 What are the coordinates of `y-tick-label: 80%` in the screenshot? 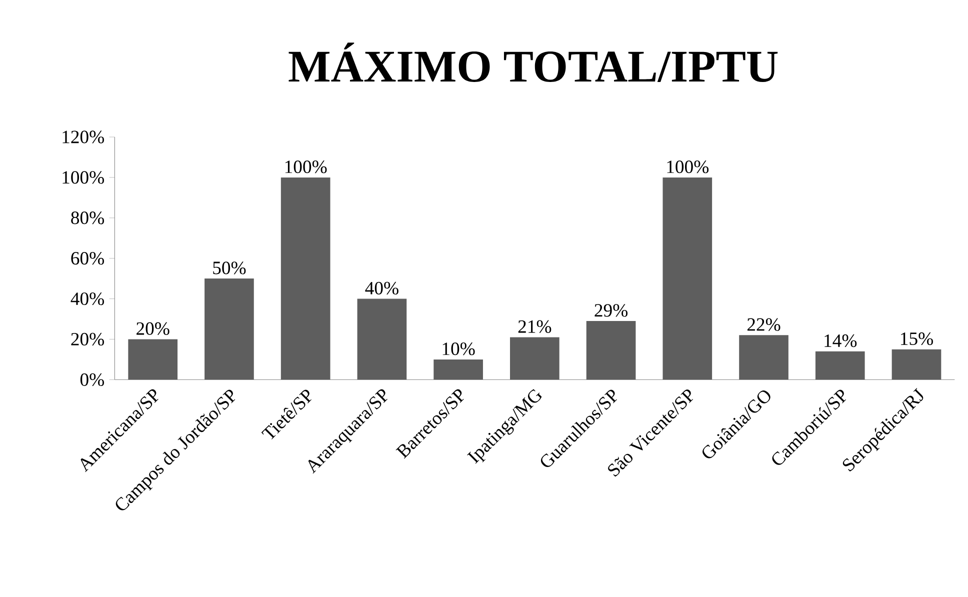 It's located at (87, 218).